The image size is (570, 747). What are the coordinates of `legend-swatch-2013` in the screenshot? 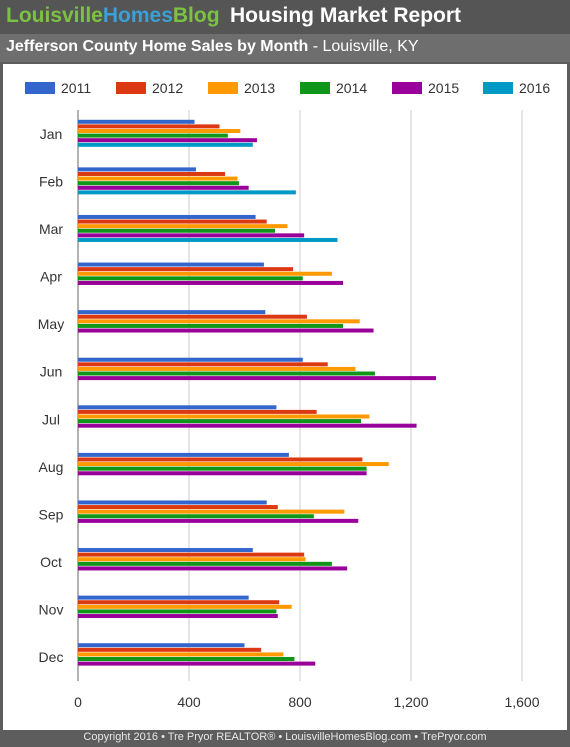 It's located at (223, 88).